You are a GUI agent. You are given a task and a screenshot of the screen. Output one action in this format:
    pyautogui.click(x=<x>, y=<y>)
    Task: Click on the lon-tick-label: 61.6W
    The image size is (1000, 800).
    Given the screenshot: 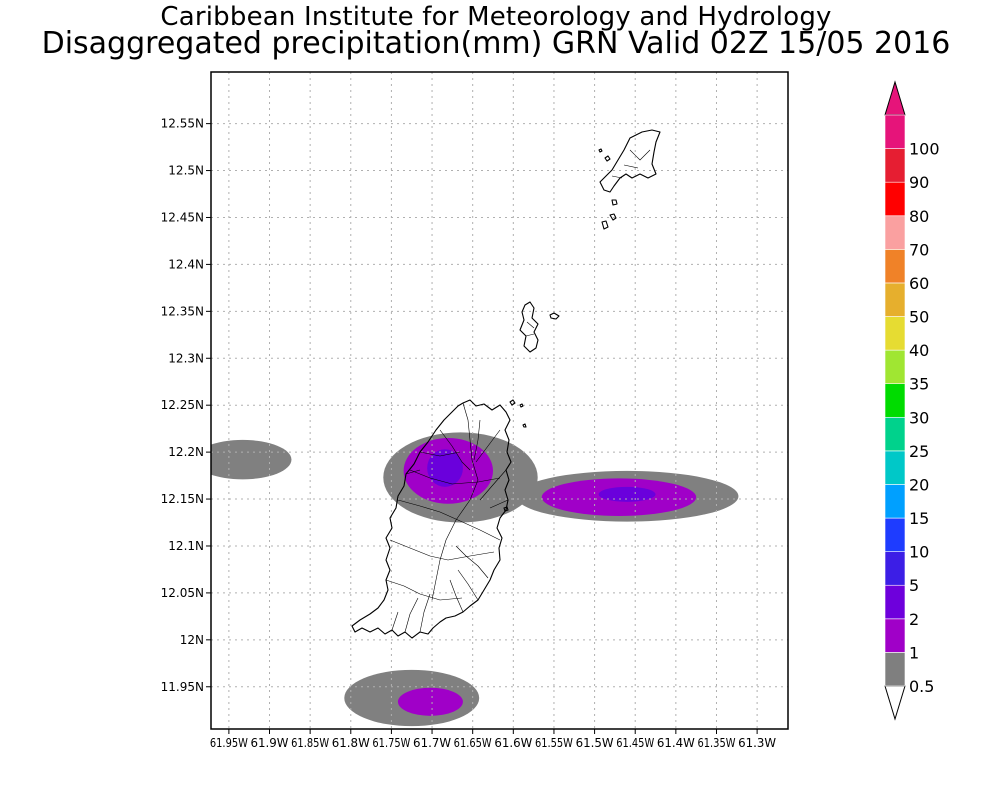 What is the action you would take?
    pyautogui.click(x=513, y=743)
    